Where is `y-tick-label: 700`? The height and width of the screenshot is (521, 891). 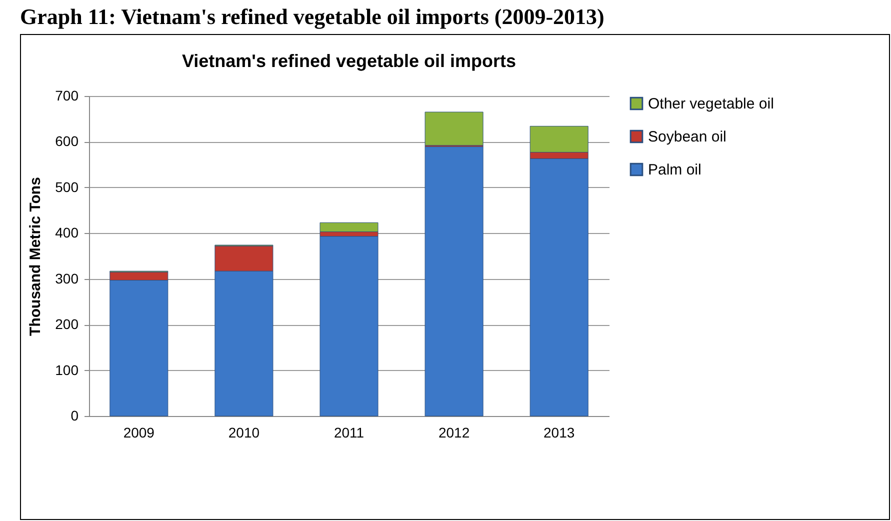
y-tick-label: 700 is located at coordinates (67, 96).